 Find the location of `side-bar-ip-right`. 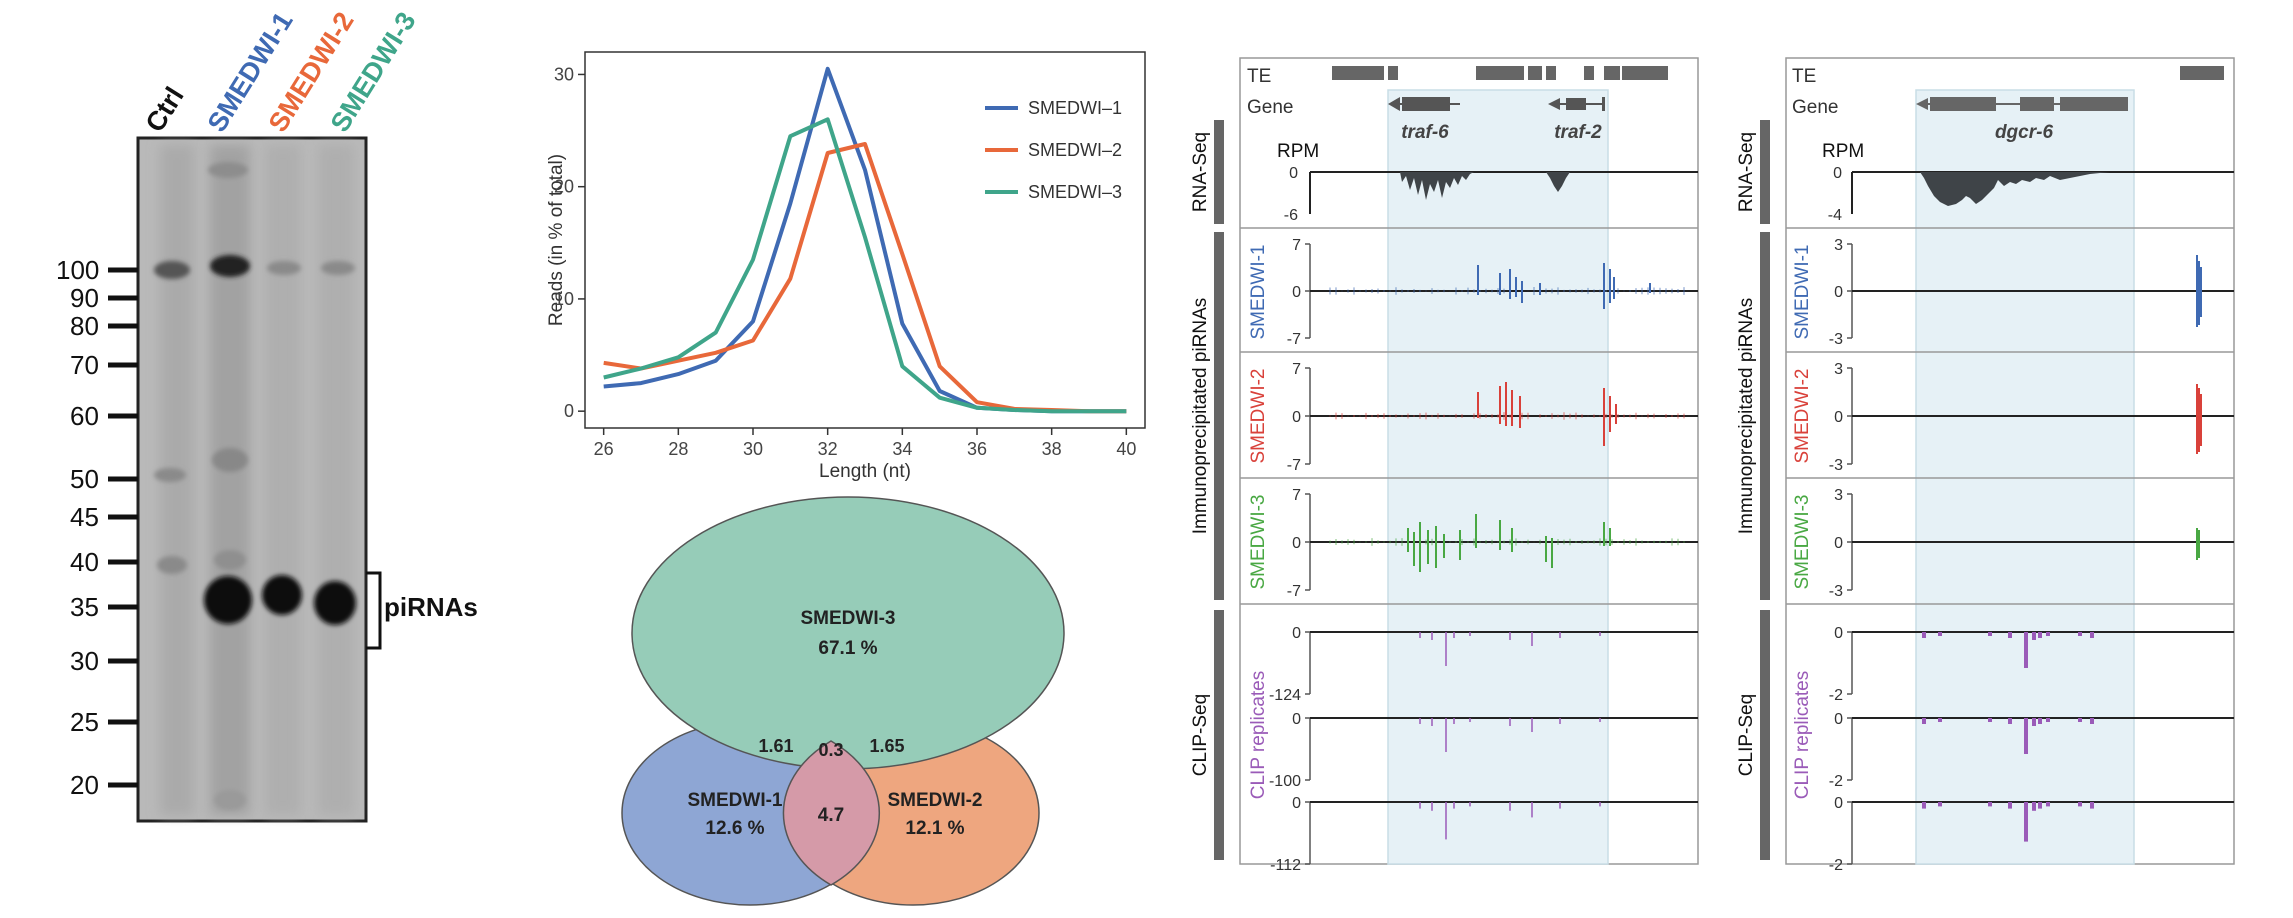

side-bar-ip-right is located at coordinates (1765, 416).